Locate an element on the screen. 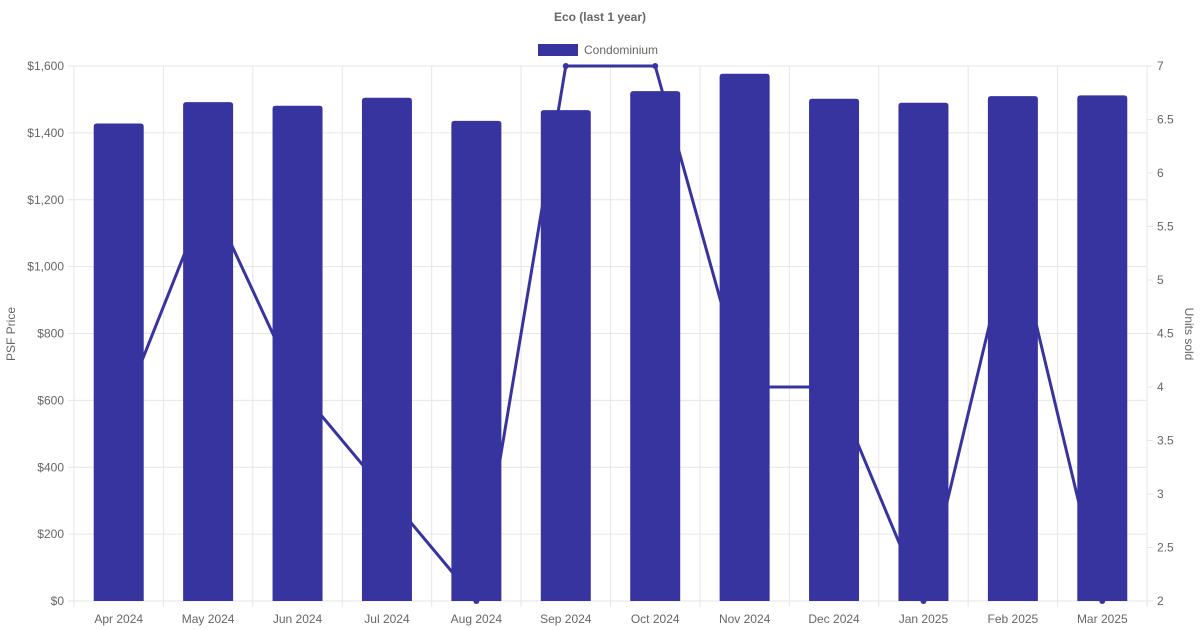  x-tick-label: Jun 2024 is located at coordinates (298, 619).